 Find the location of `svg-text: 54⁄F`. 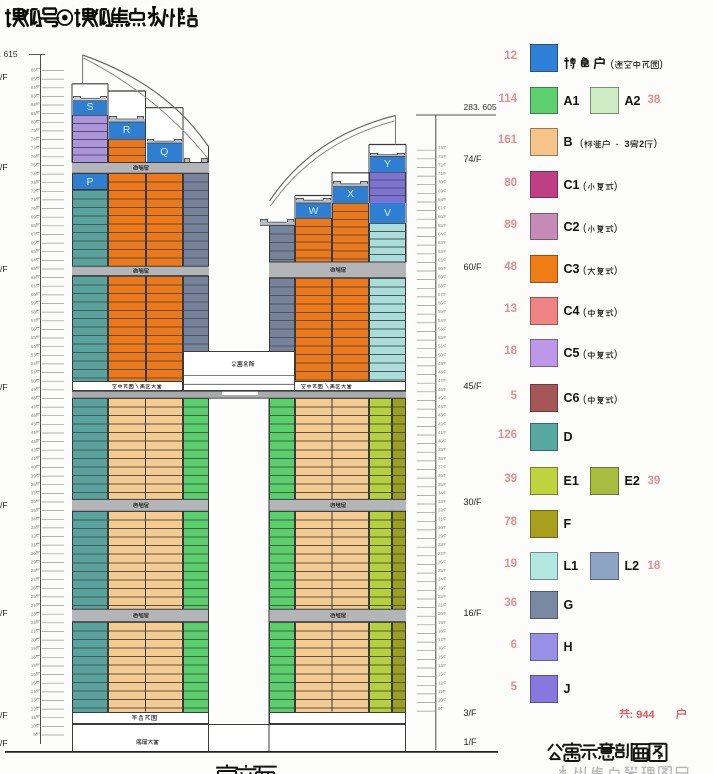

svg-text: 54⁄F is located at coordinates (35, 346).